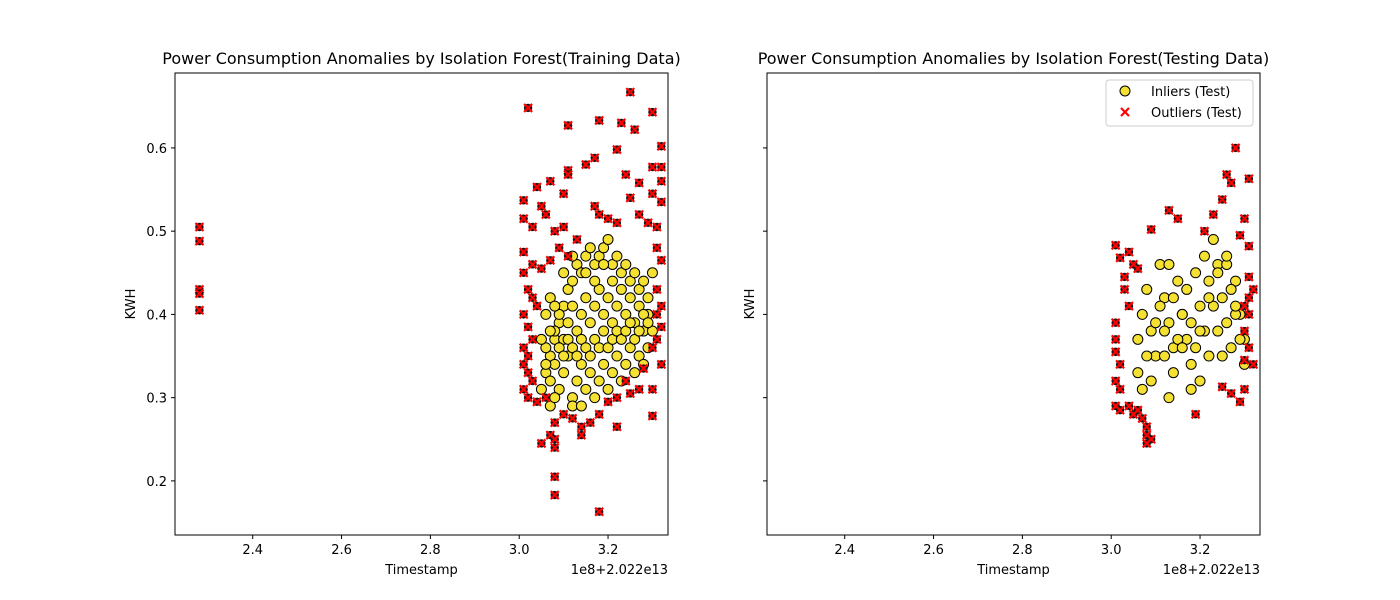  Describe the element at coordinates (1200, 550) in the screenshot. I see `x-tick-label: 3.2` at that location.